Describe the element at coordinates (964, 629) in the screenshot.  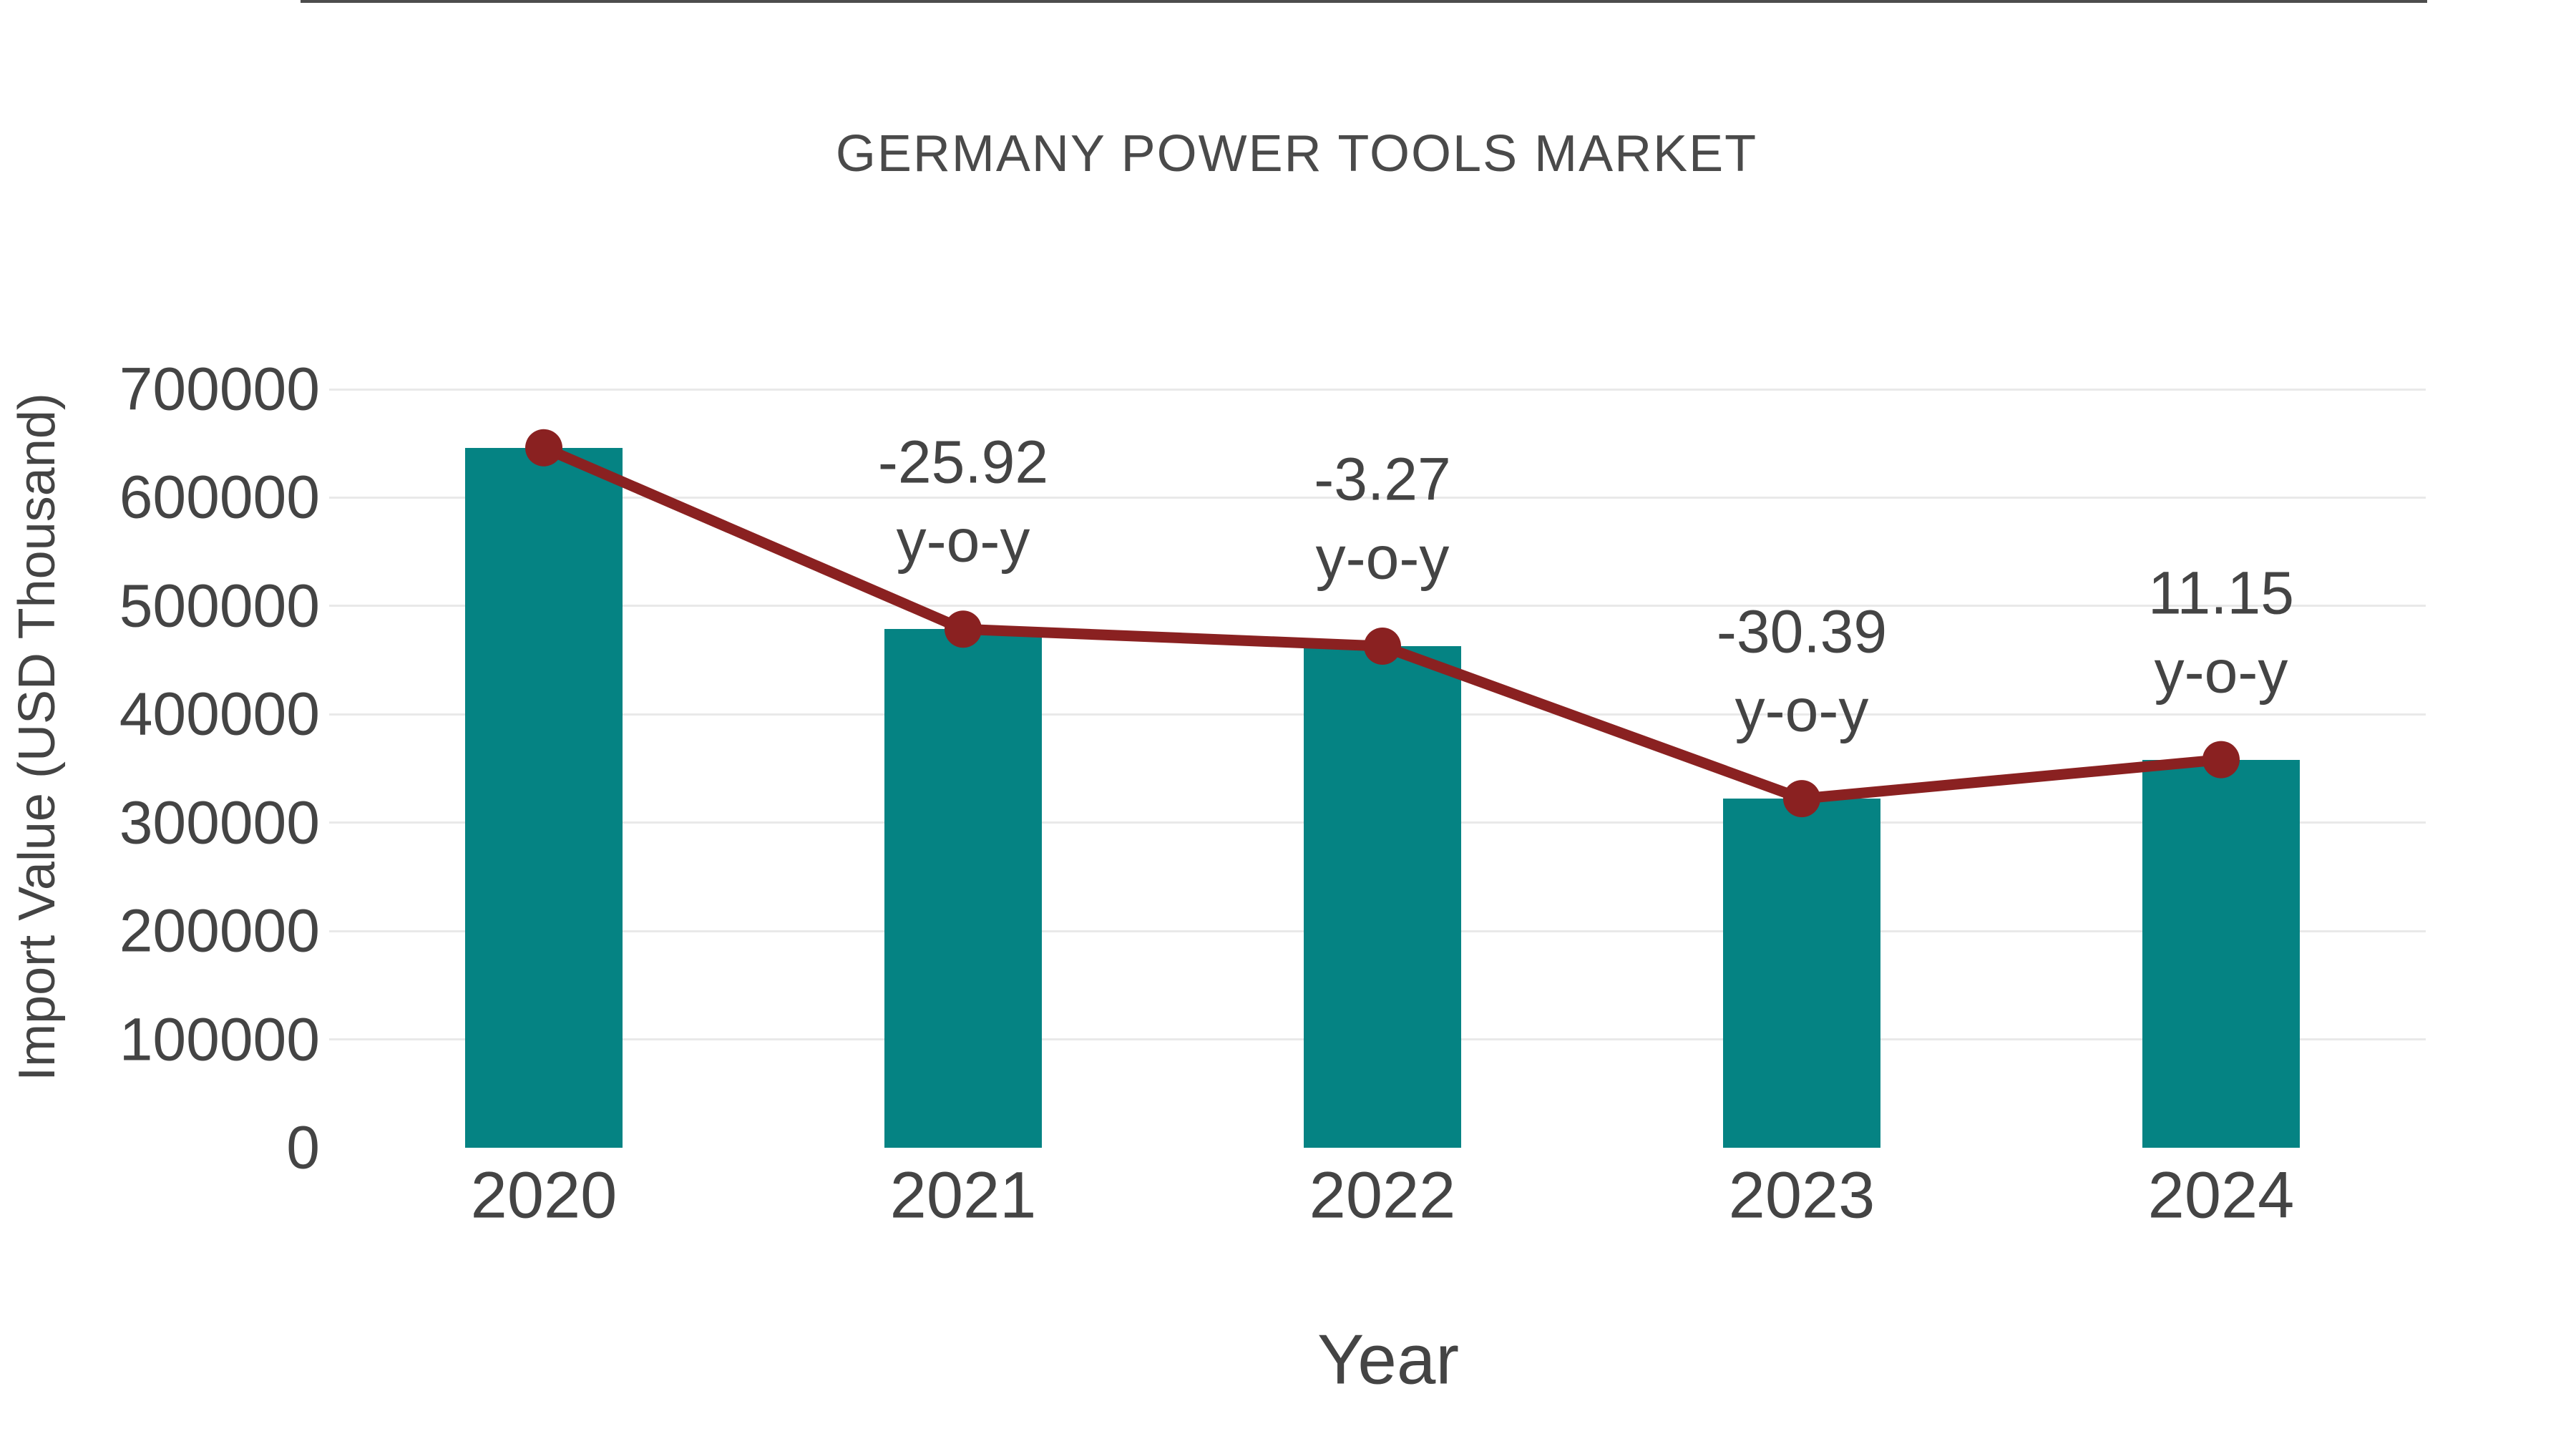
I see `line-marker-2021` at that location.